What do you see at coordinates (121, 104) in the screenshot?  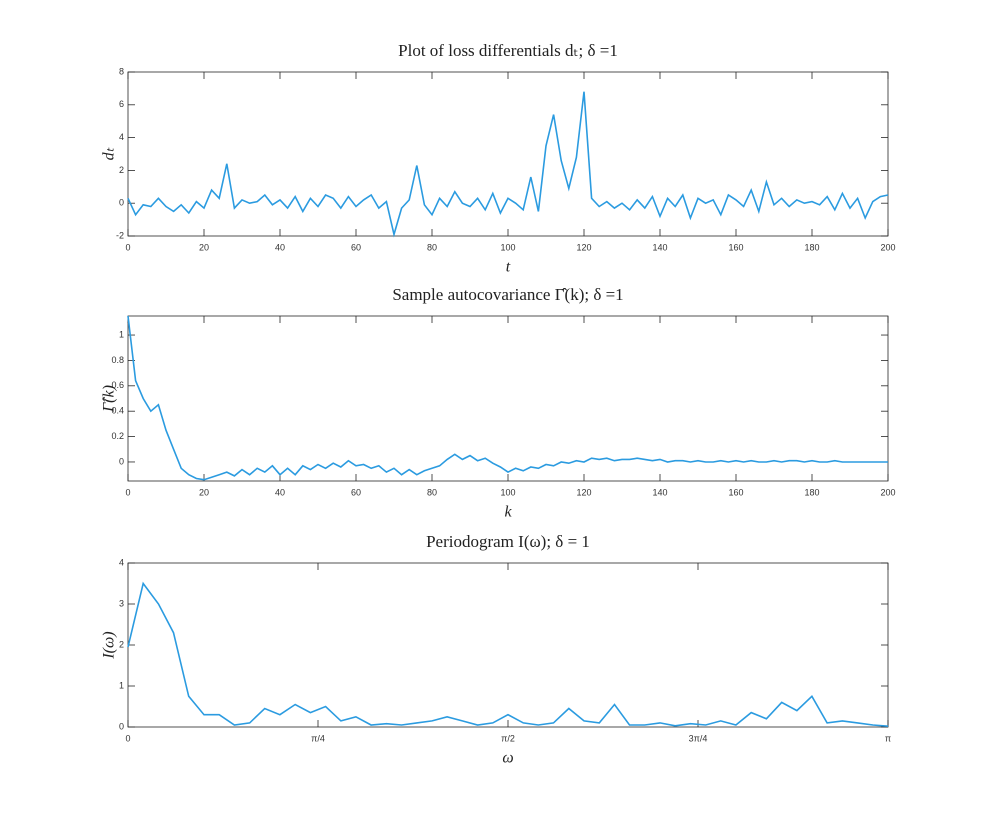 I see `y-tick-label: 6` at bounding box center [121, 104].